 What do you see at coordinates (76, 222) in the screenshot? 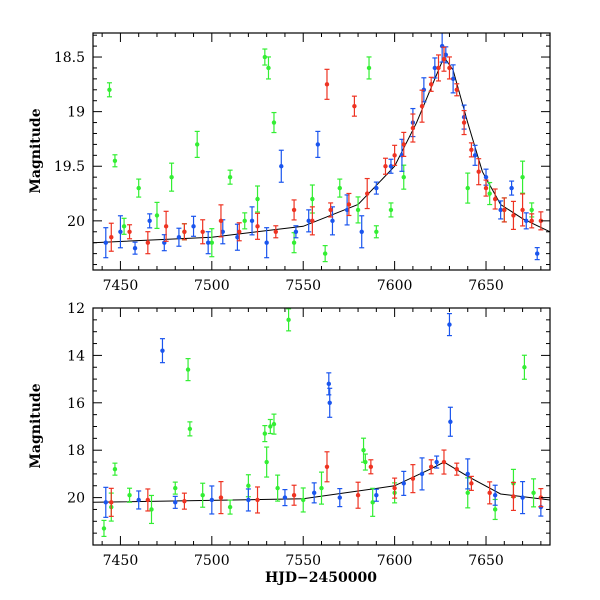
I see `top-y-tick-label: 20` at bounding box center [76, 222].